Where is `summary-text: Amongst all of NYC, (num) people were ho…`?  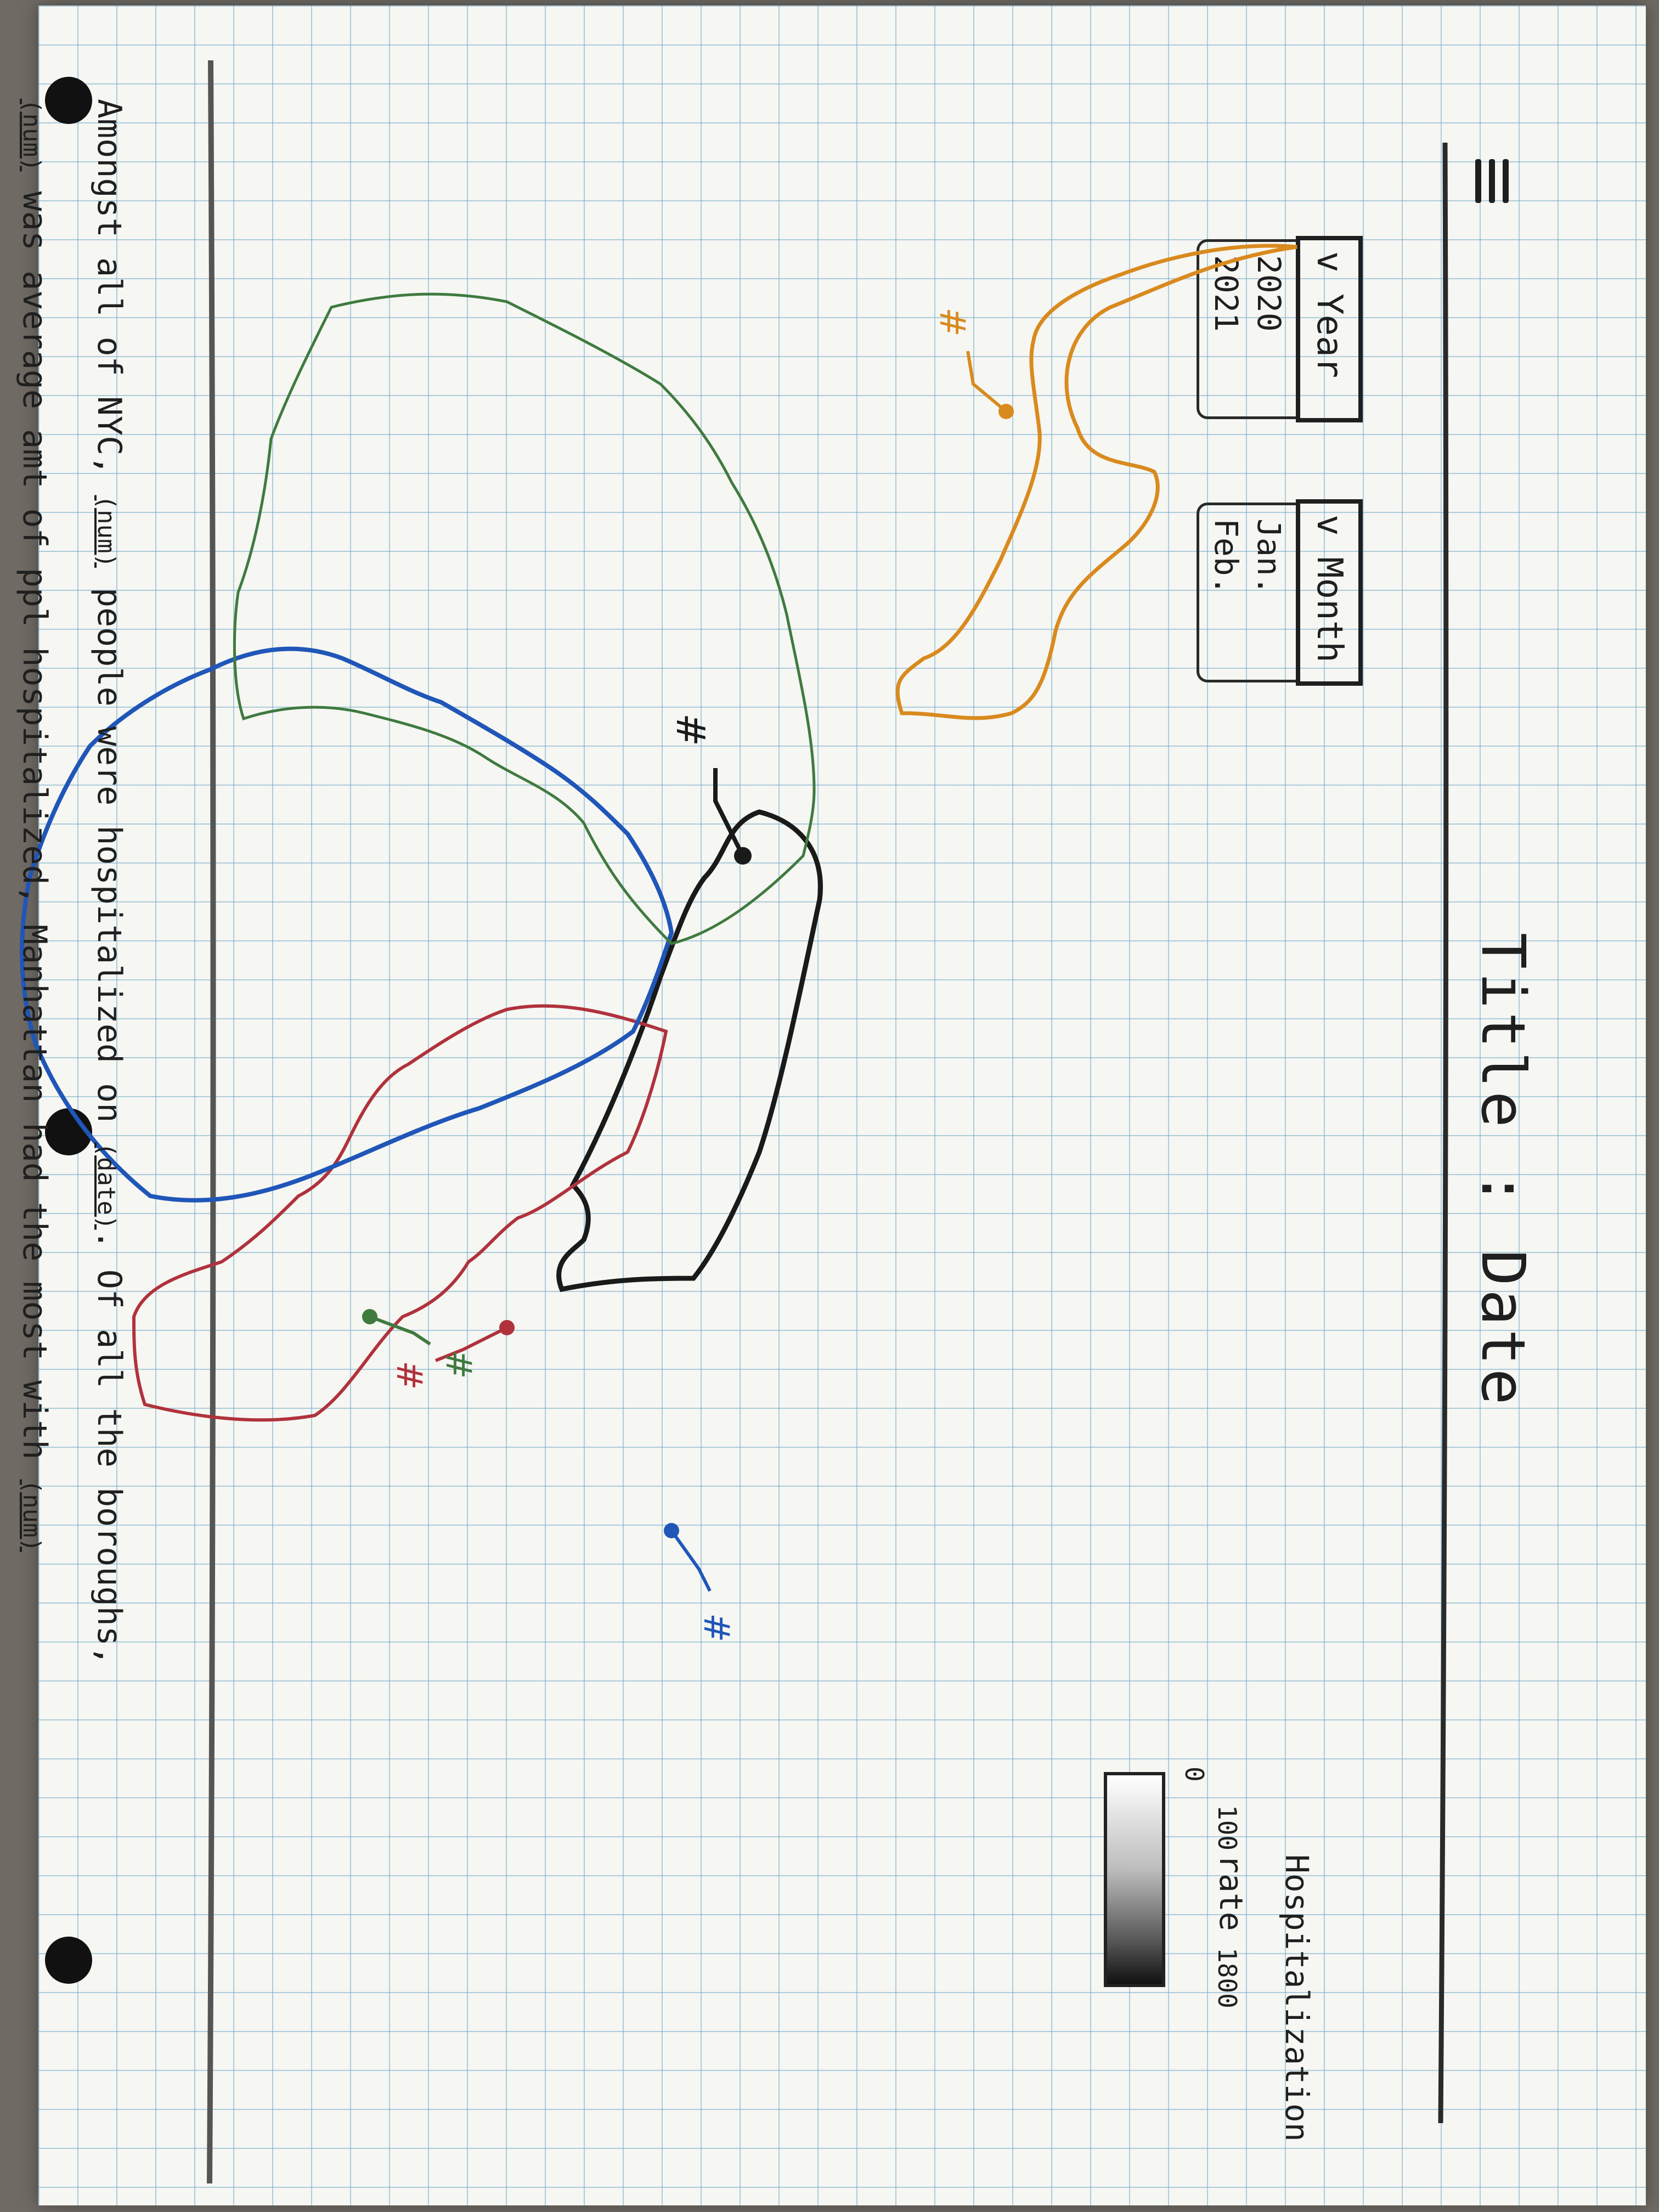
summary-text: Amongst all of NYC, (num) people were ho… is located at coordinates (73, 1135).